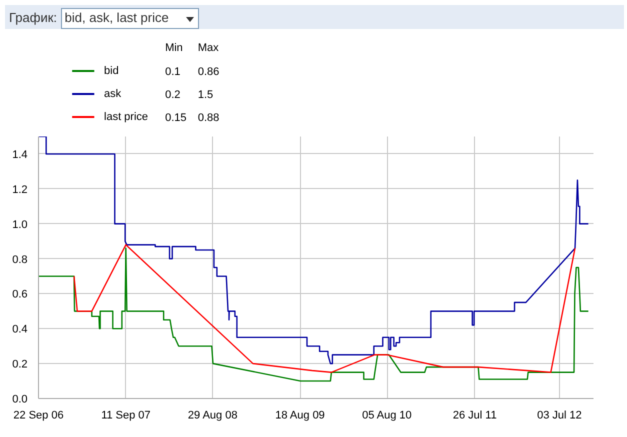 The image size is (627, 437). I want to click on y-tick-label: 0.8, so click(20, 260).